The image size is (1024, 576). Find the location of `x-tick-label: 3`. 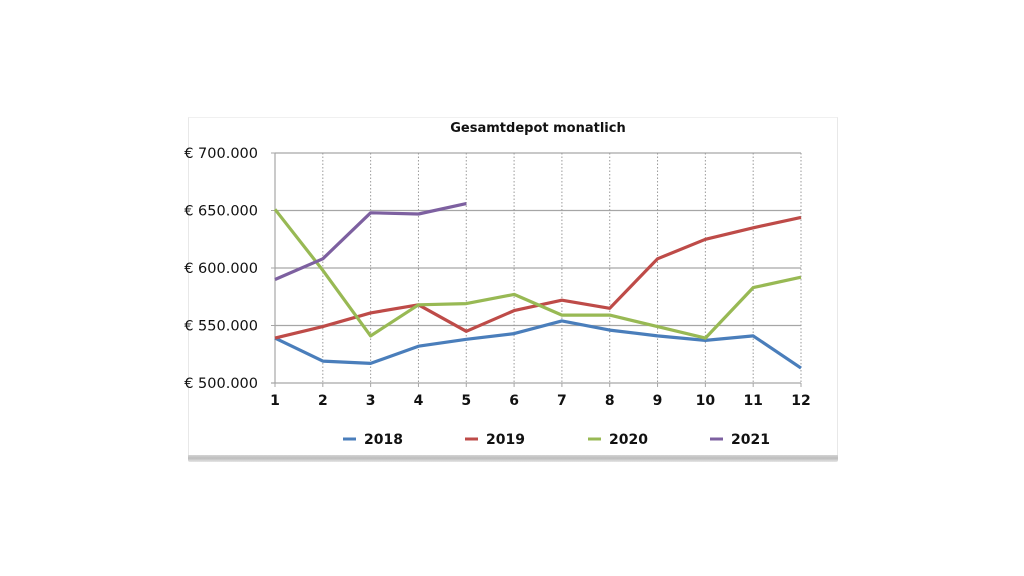

x-tick-label: 3 is located at coordinates (371, 401).